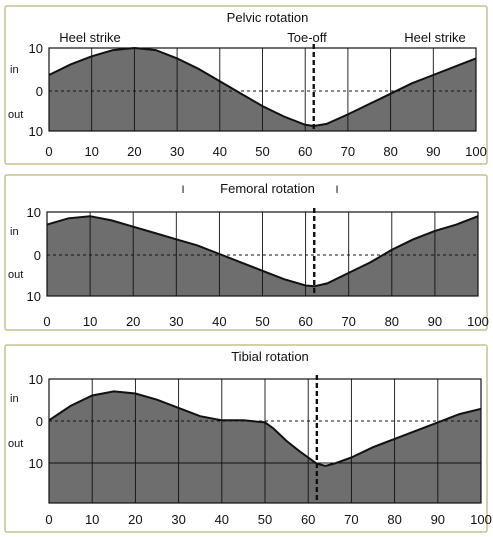  Describe the element at coordinates (270, 356) in the screenshot. I see `chart-title: Tibial rotation` at that location.